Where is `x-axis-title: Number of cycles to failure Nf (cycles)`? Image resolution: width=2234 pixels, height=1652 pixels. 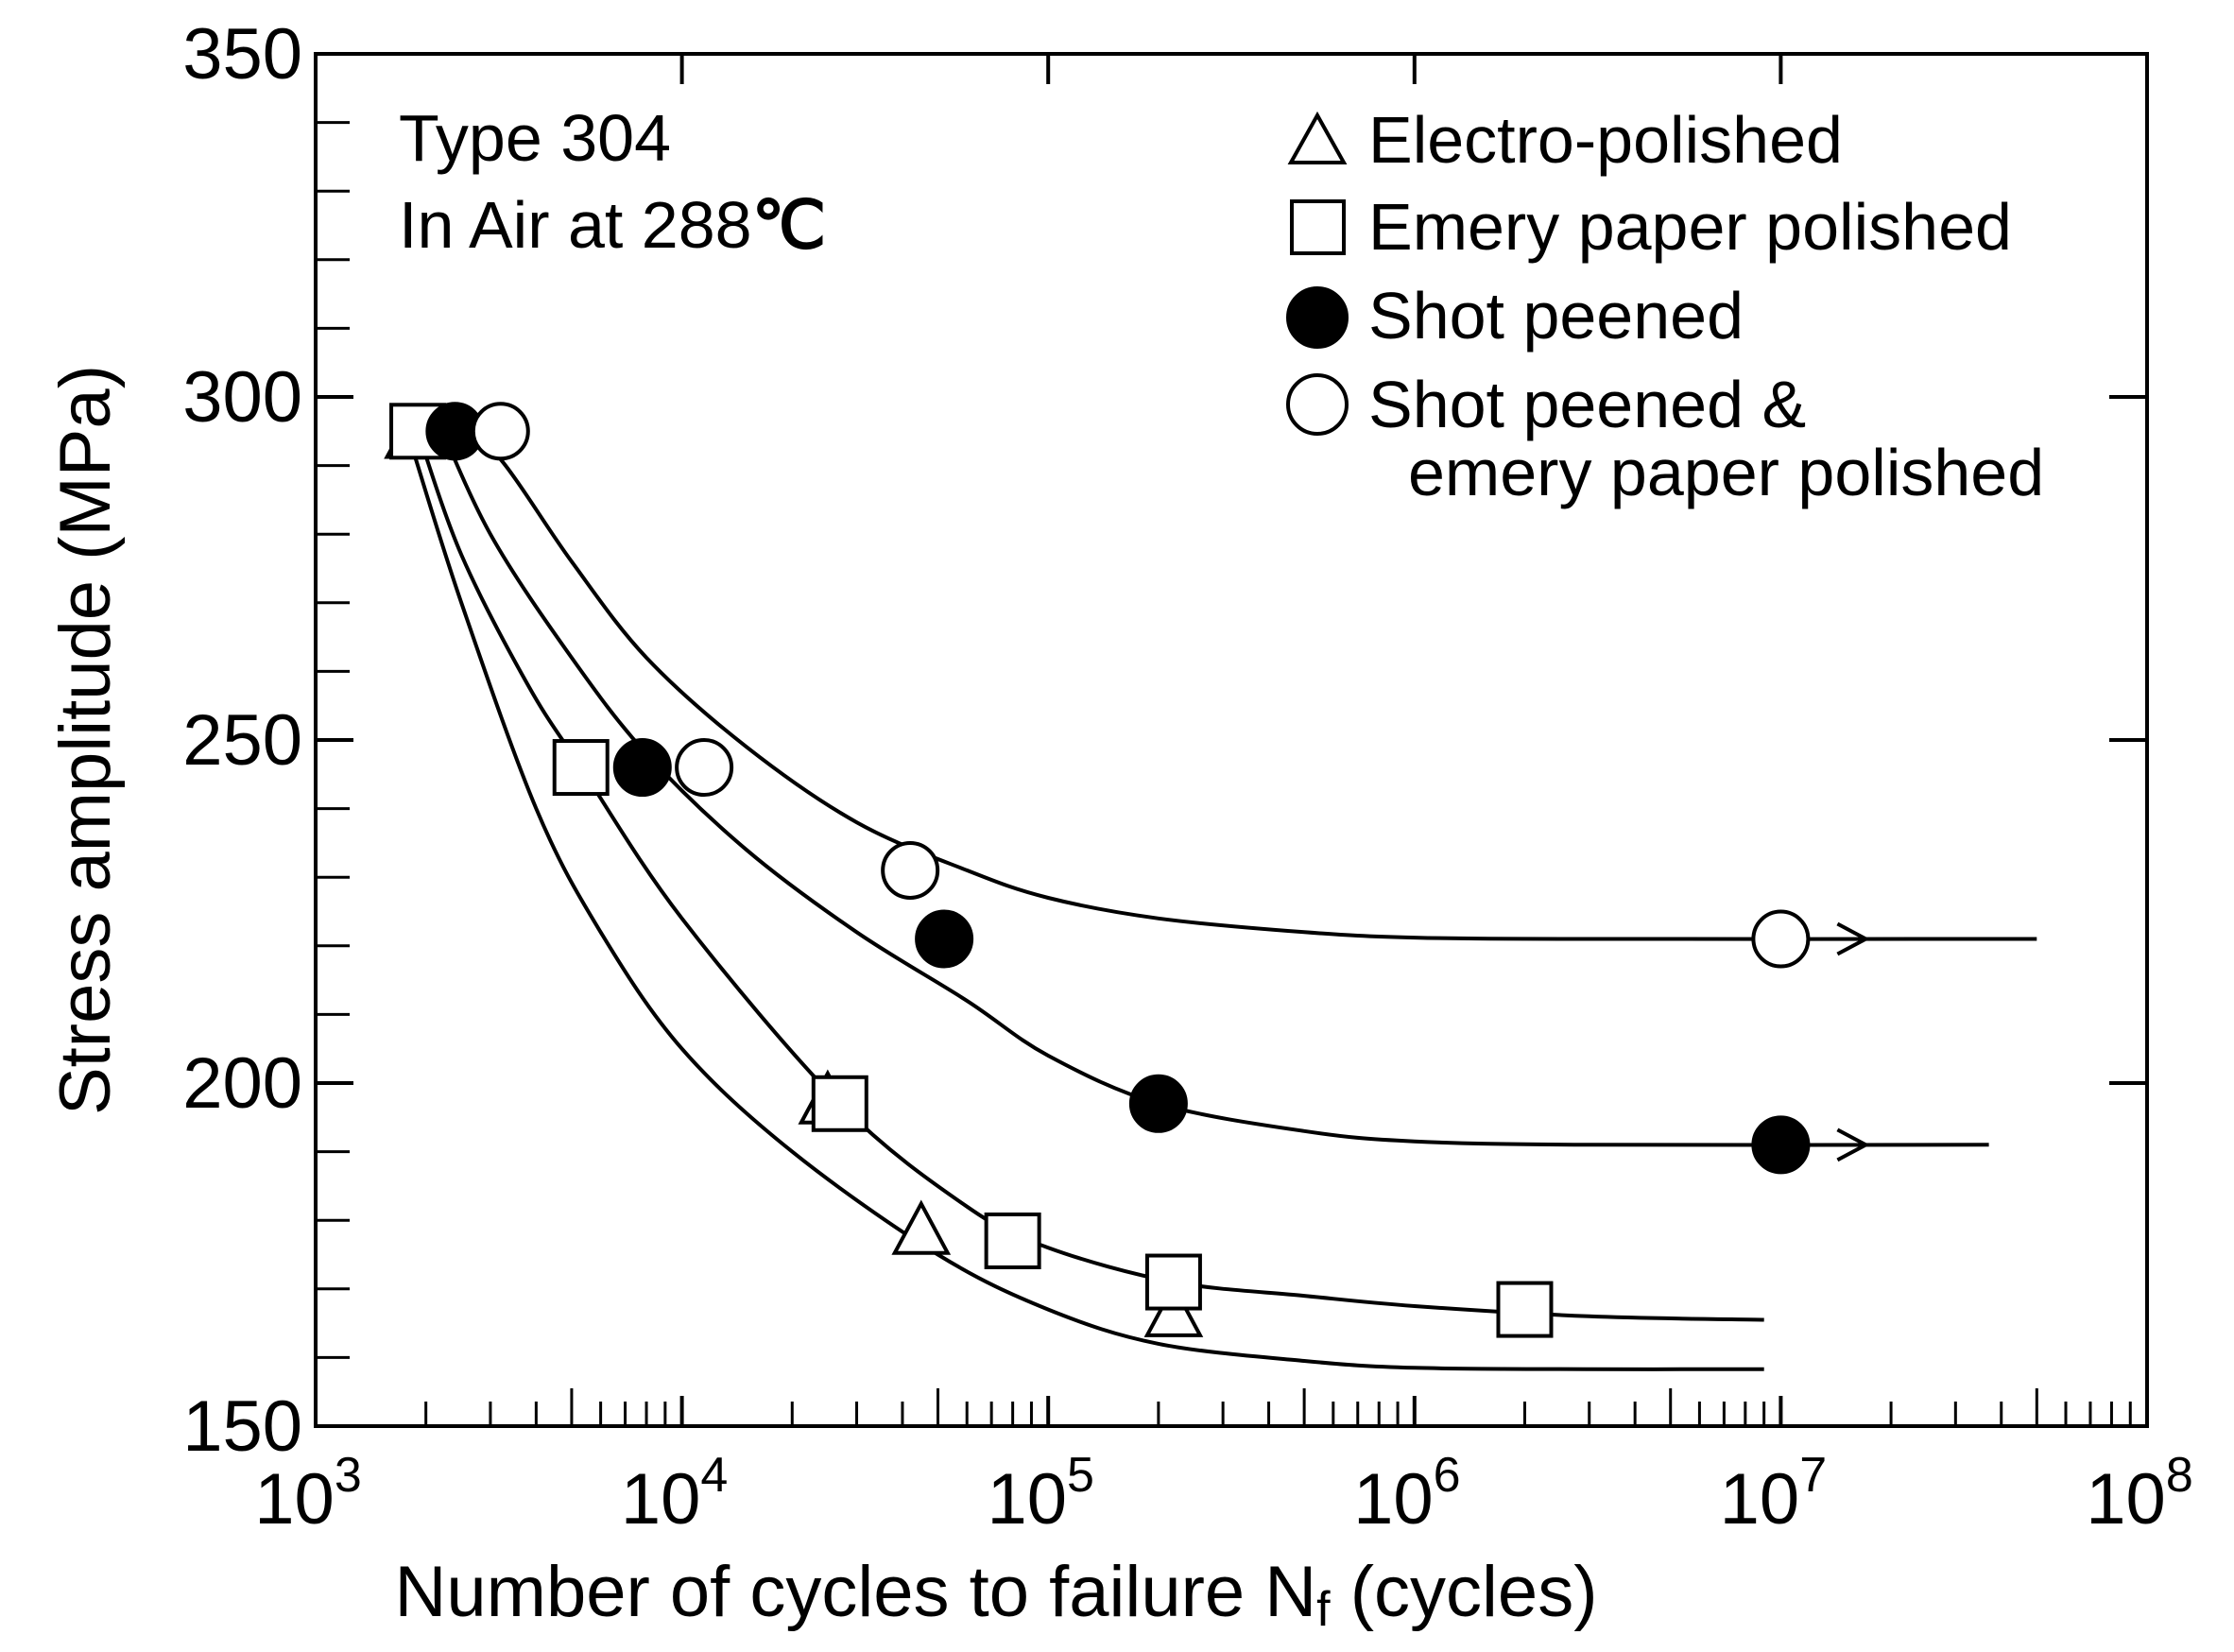
x-axis-title: Number of cycles to failure Nf (cycles) is located at coordinates (995, 1594).